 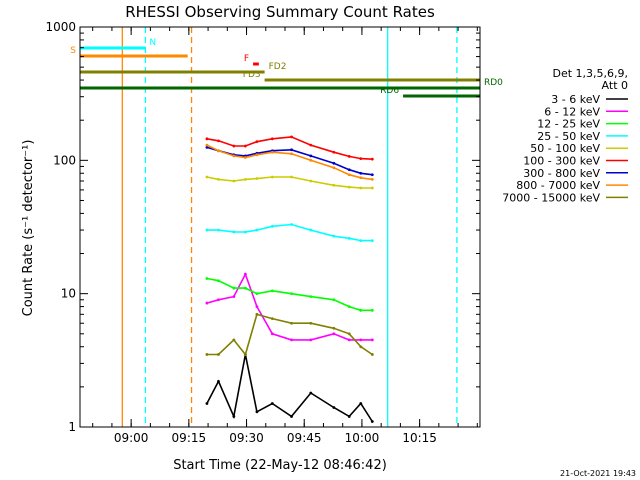 What do you see at coordinates (68, 294) in the screenshot?
I see `y-tick-label: 10` at bounding box center [68, 294].